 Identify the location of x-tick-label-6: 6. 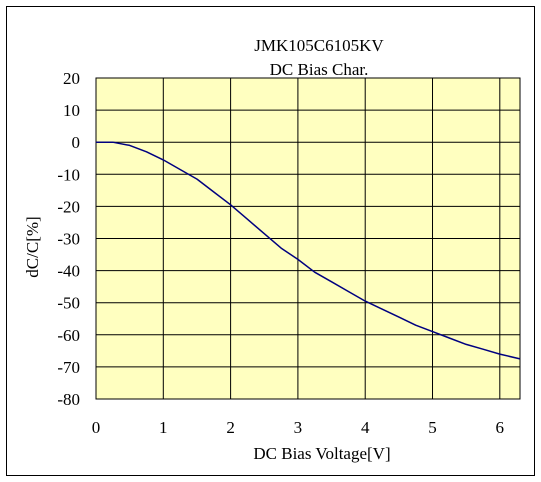
(500, 427).